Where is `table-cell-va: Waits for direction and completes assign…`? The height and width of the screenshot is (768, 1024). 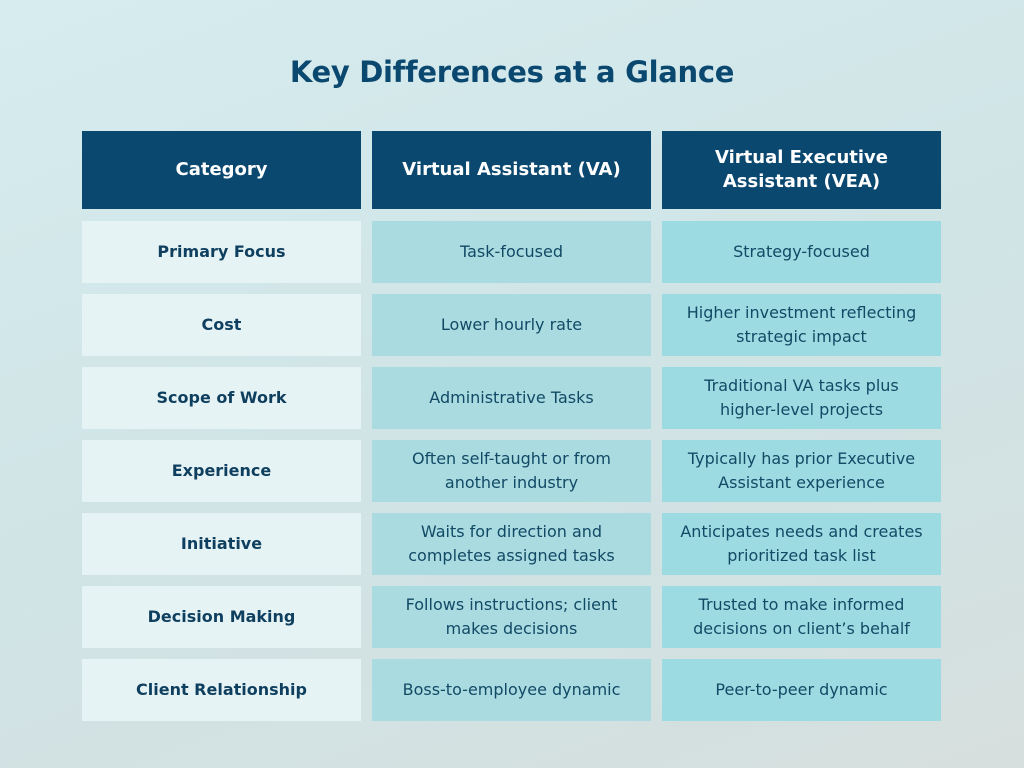
table-cell-va: Waits for direction and completes assign… is located at coordinates (511, 544).